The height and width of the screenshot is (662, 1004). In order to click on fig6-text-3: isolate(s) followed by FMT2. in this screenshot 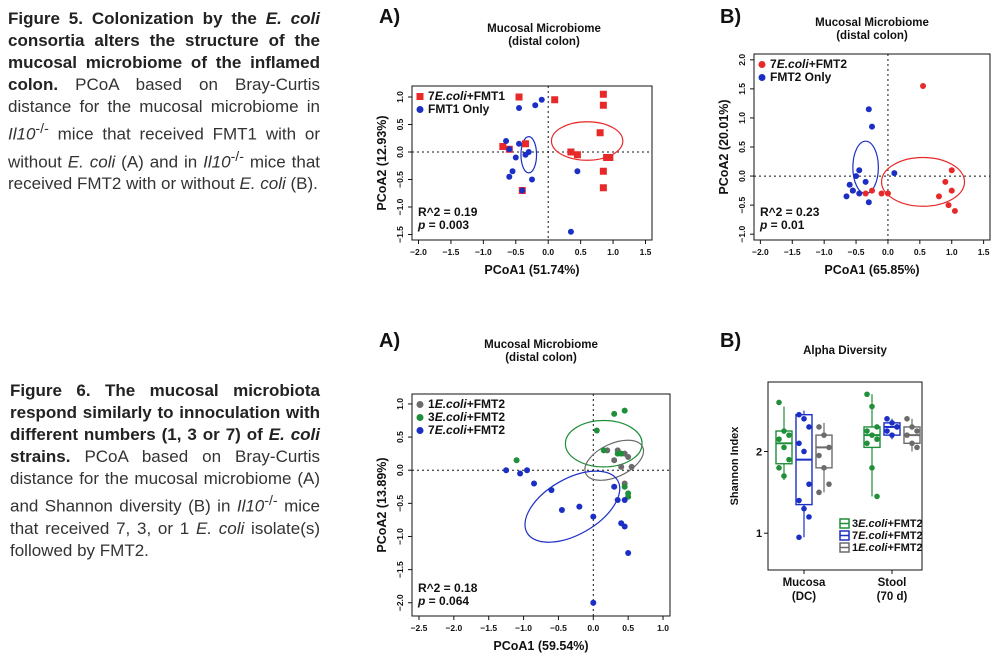, I will do `click(165, 539)`.